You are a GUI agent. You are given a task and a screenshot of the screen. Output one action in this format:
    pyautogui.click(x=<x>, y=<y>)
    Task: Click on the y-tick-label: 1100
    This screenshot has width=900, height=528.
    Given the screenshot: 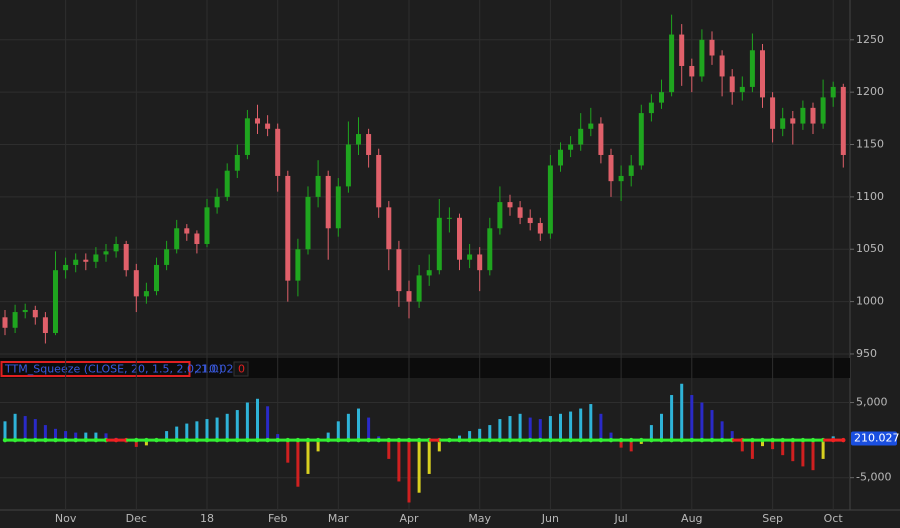 What is the action you would take?
    pyautogui.click(x=870, y=196)
    